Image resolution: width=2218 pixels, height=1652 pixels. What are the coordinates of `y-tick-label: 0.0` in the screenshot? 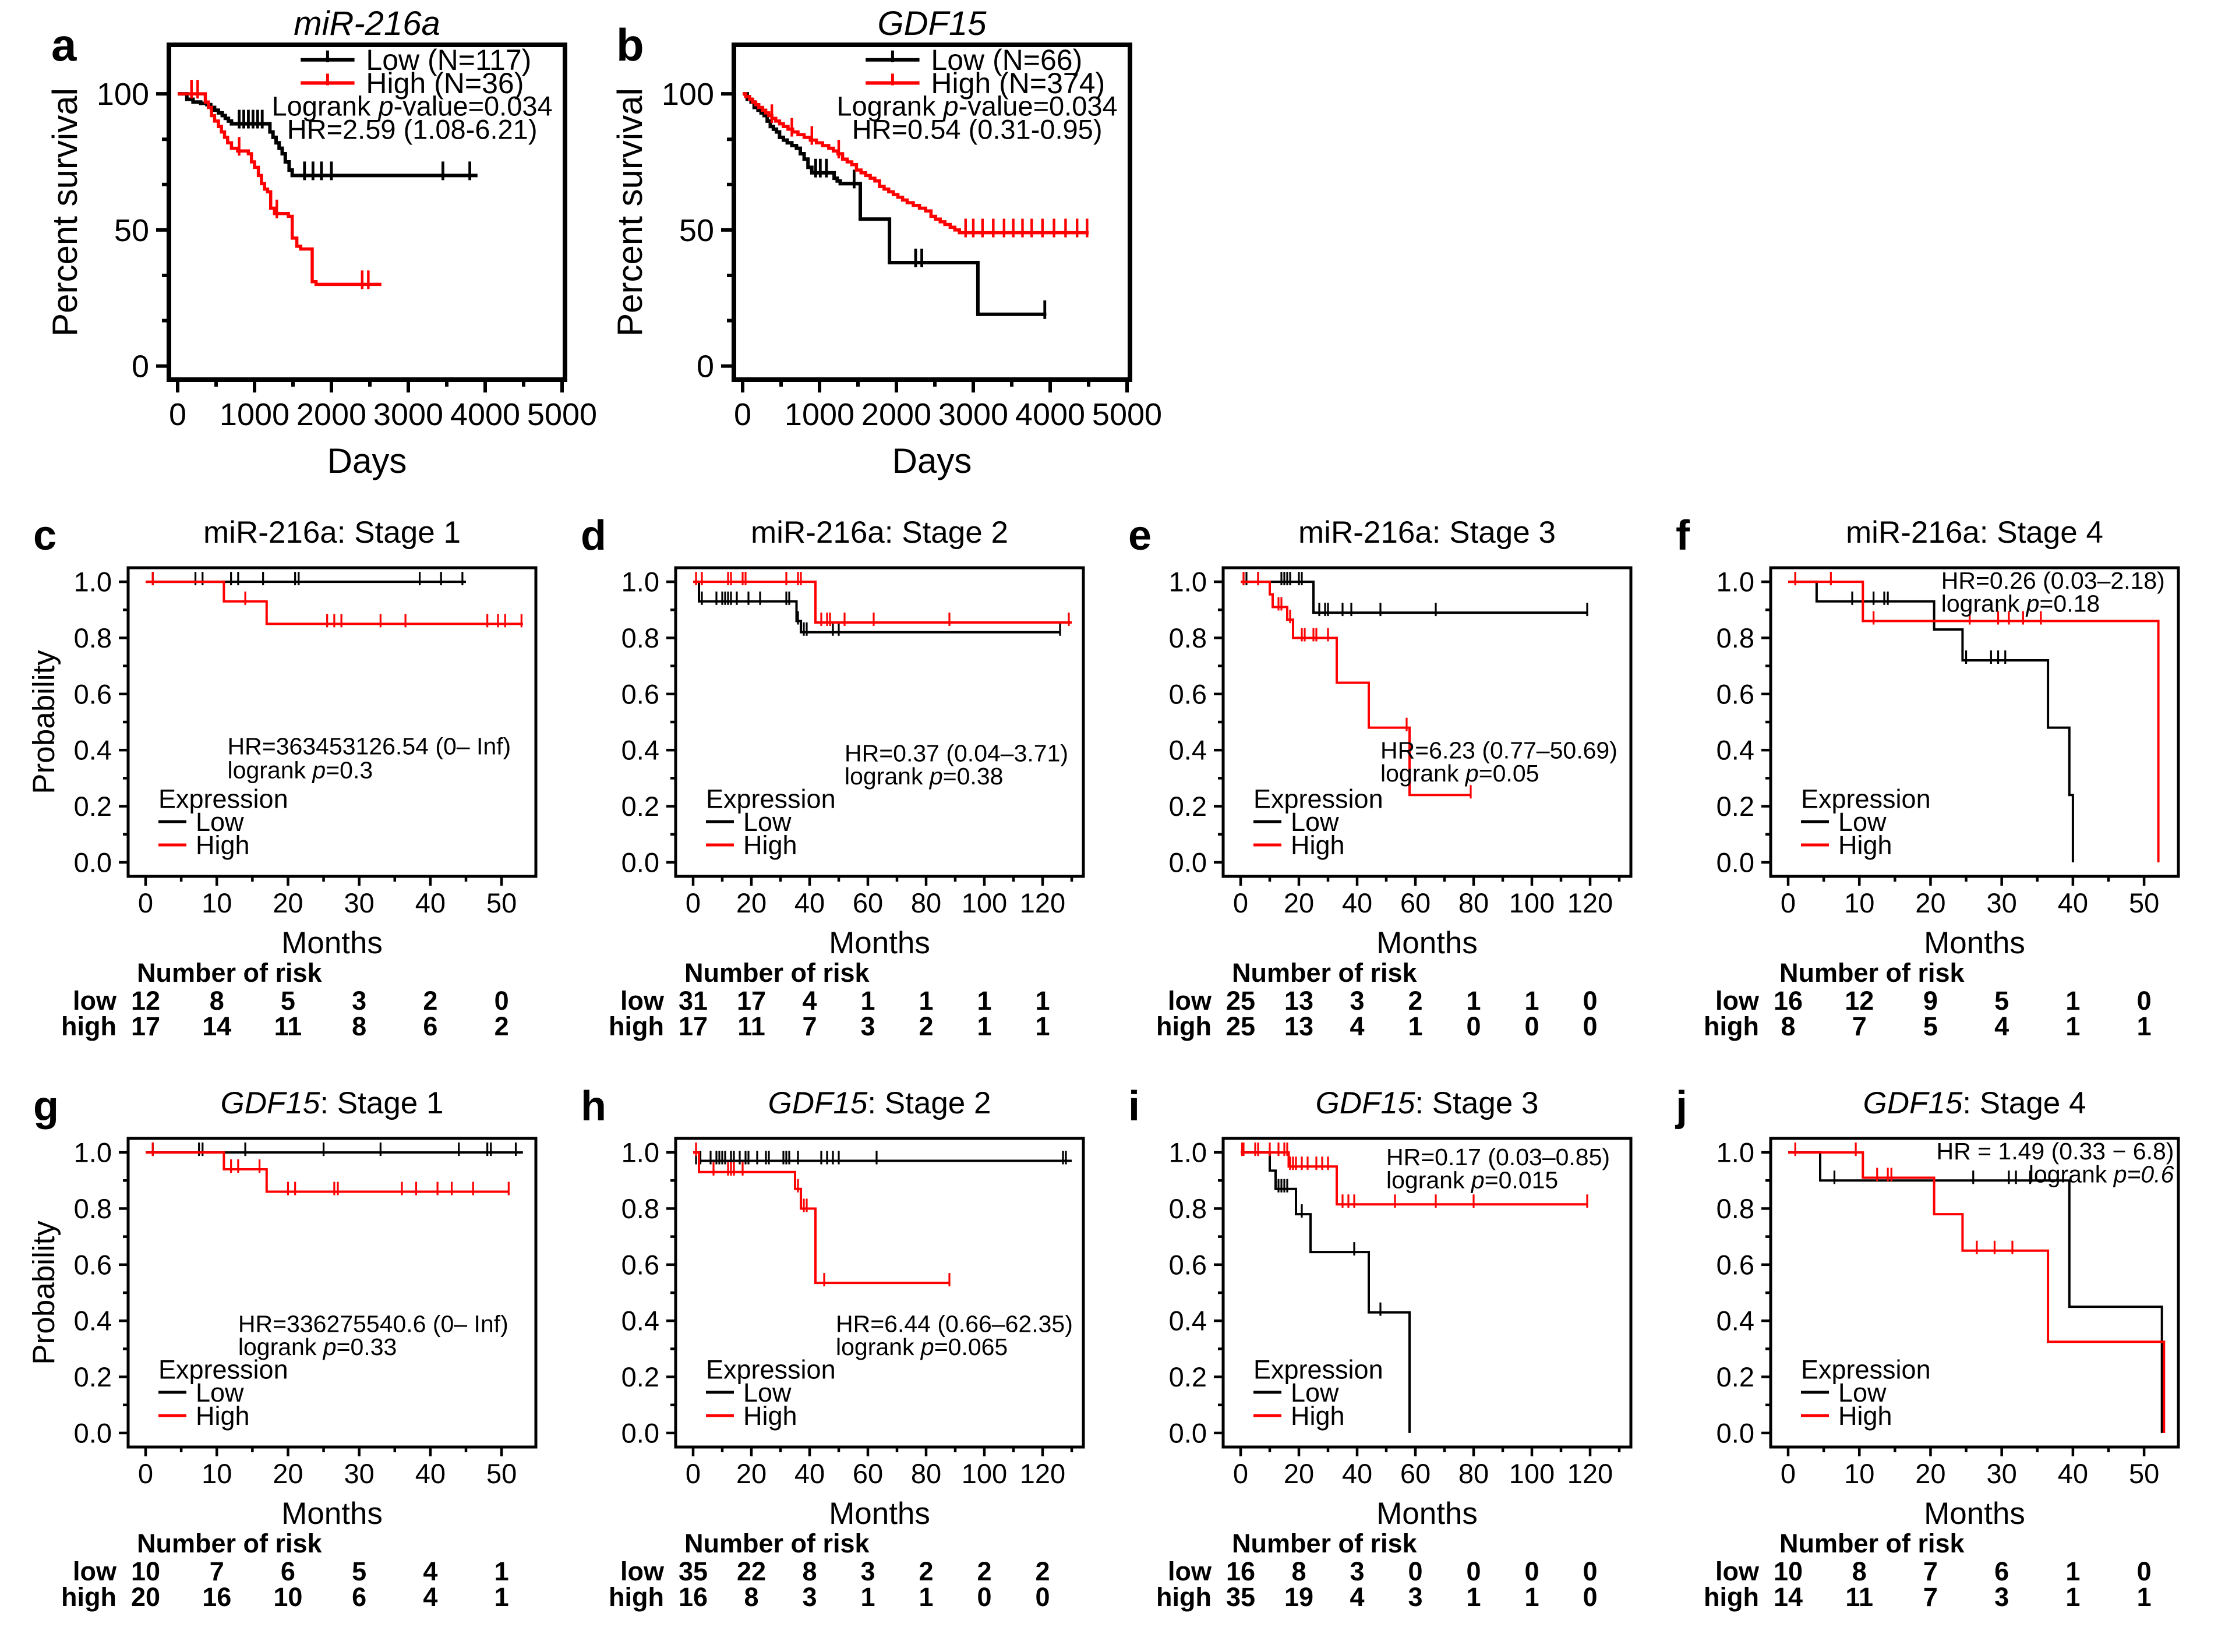 It's located at (1736, 862).